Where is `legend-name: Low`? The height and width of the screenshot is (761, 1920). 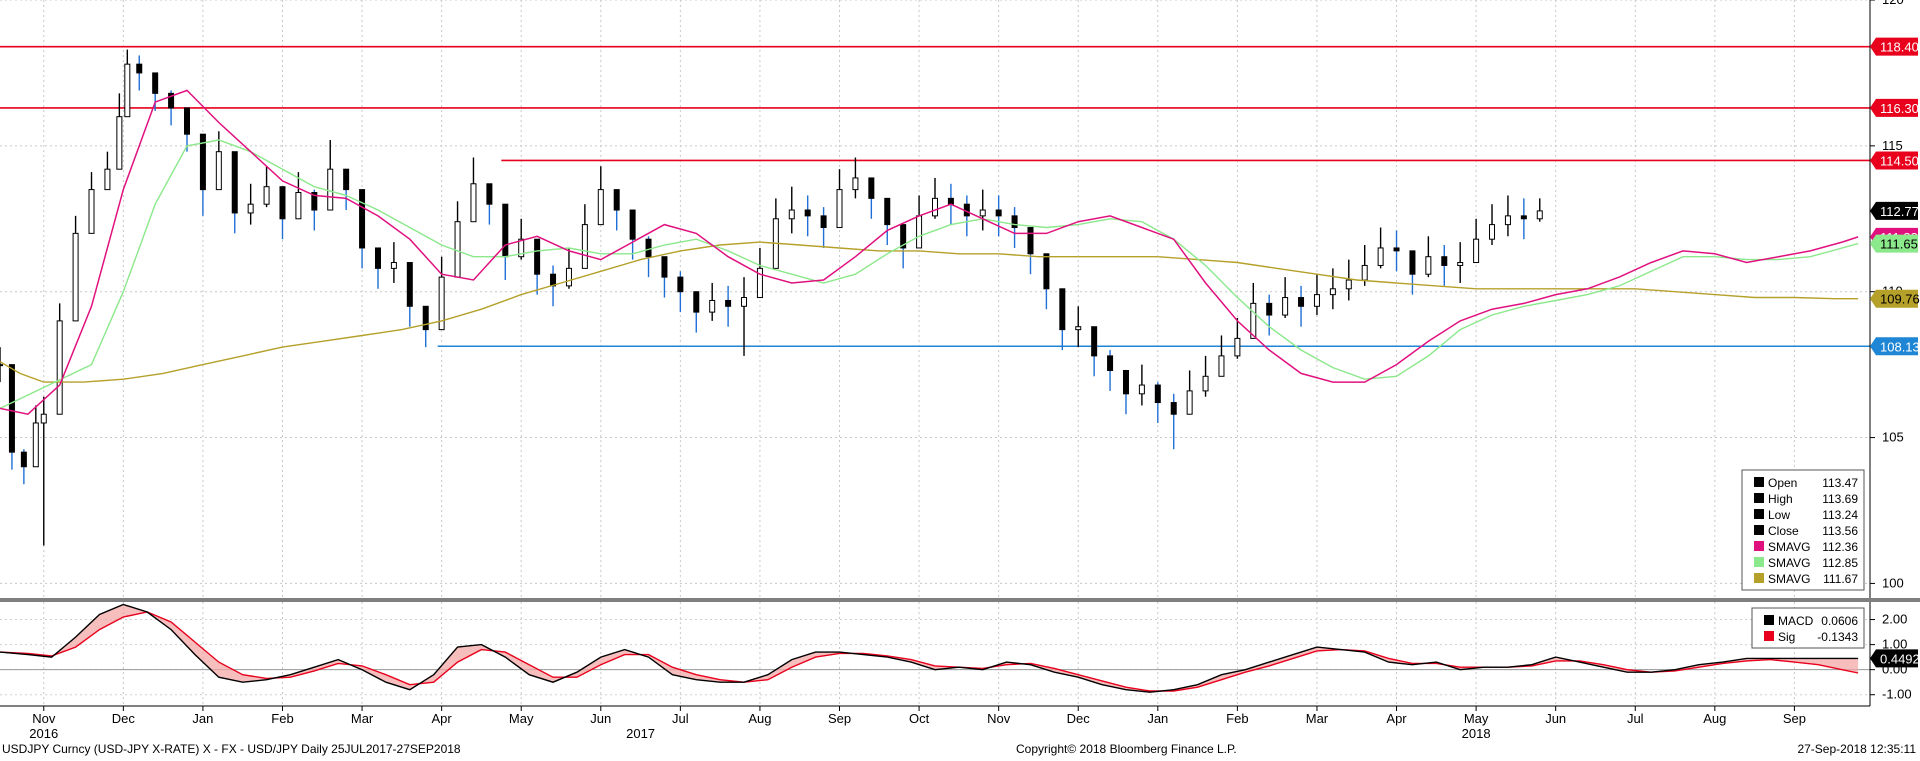 legend-name: Low is located at coordinates (1779, 515).